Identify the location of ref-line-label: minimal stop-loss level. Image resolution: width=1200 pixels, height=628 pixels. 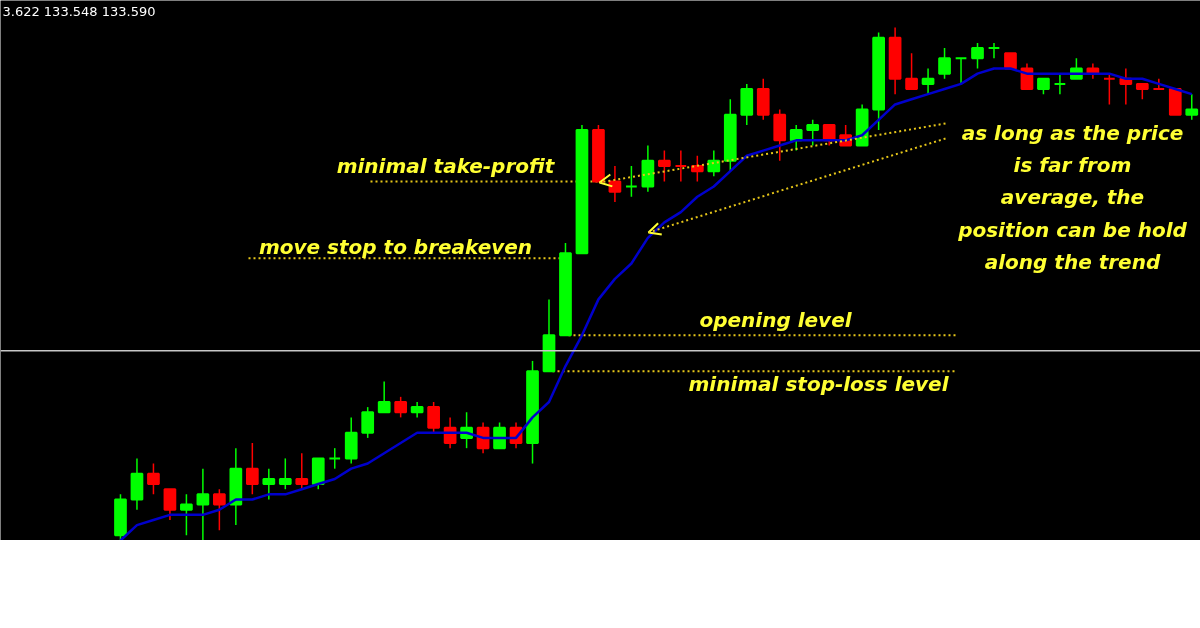
(819, 383).